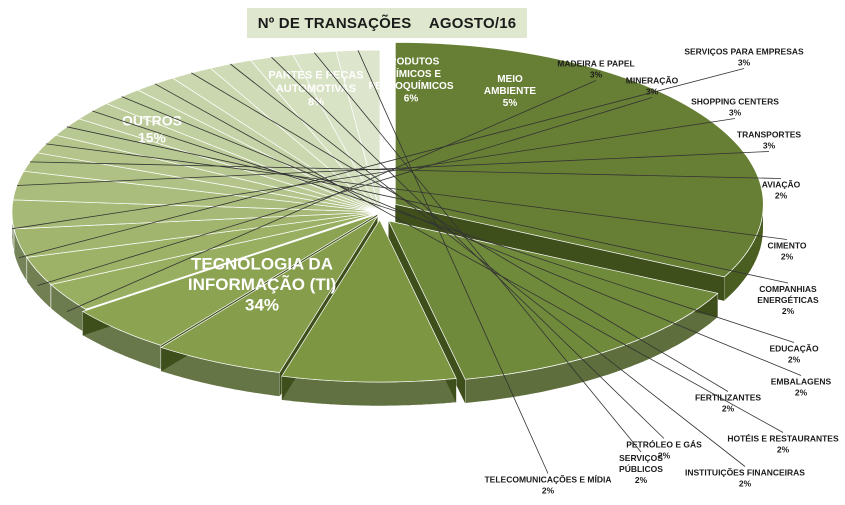  What do you see at coordinates (781, 185) in the screenshot?
I see `slice-label-aviacao: AVIAÇÃO` at bounding box center [781, 185].